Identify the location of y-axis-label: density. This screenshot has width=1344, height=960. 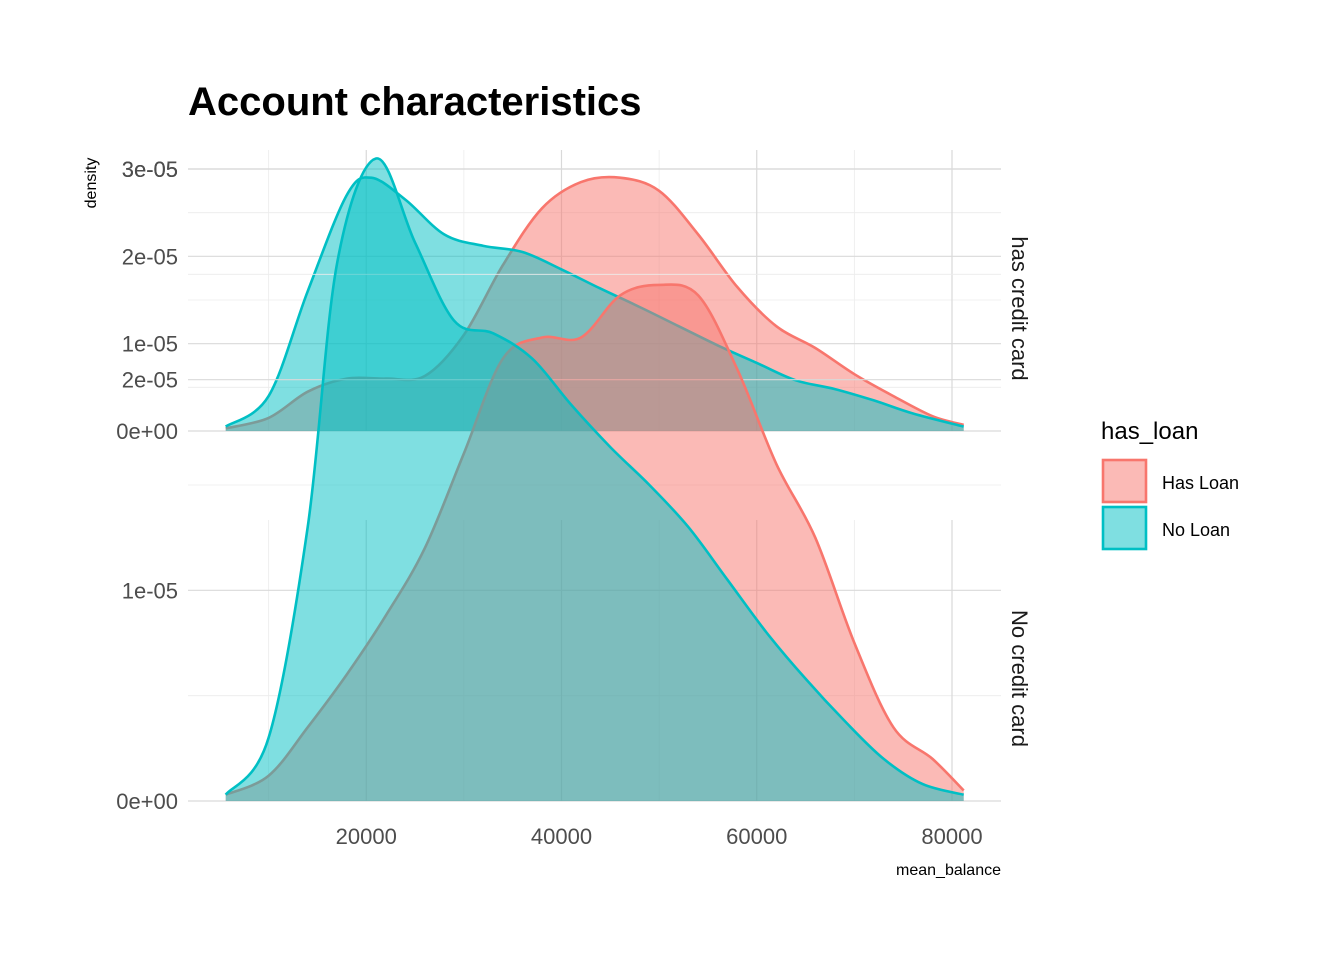
(91, 183).